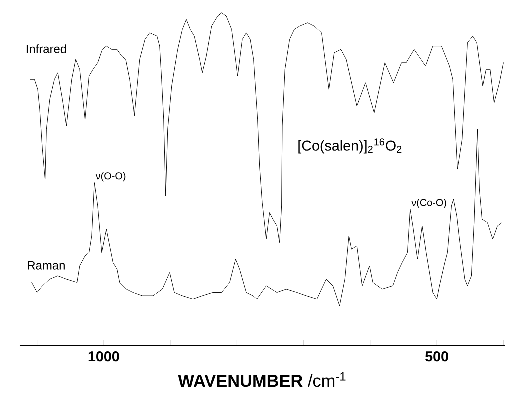 Image resolution: width=508 pixels, height=406 pixels. Describe the element at coordinates (46, 265) in the screenshot. I see `series-label: Raman` at that location.